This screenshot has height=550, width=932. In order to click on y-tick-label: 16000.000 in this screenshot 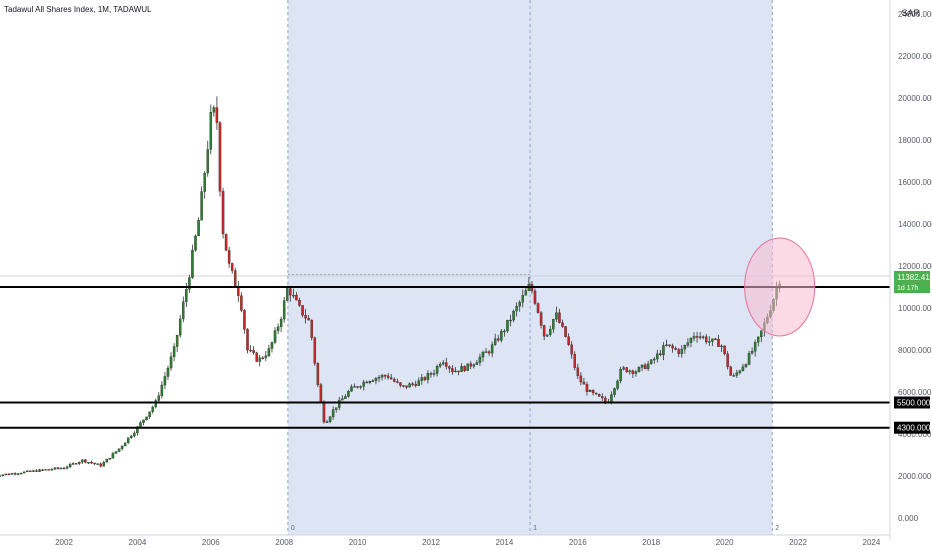, I will do `click(915, 182)`.